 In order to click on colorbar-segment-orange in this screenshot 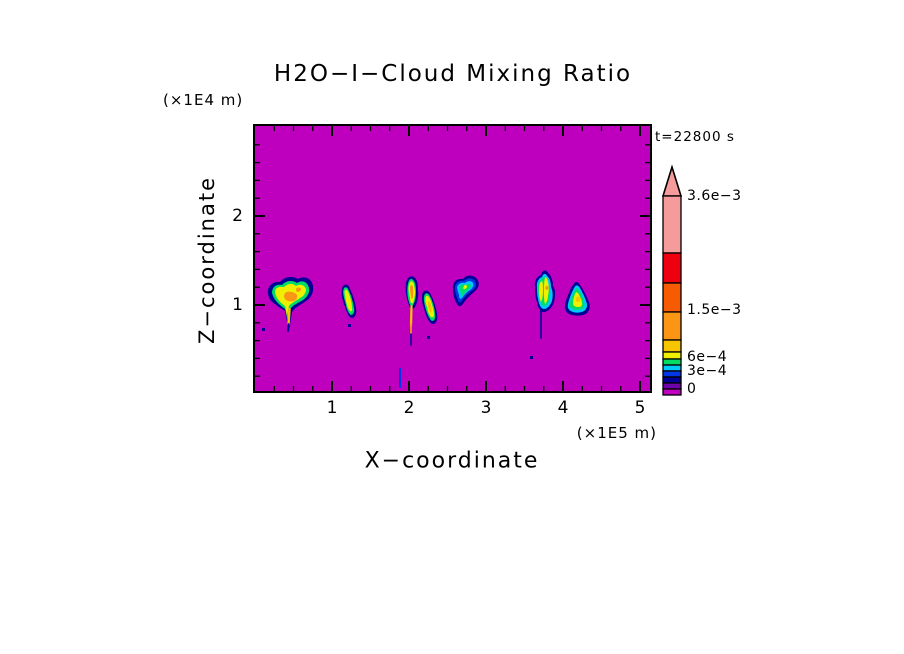, I will do `click(672, 326)`.